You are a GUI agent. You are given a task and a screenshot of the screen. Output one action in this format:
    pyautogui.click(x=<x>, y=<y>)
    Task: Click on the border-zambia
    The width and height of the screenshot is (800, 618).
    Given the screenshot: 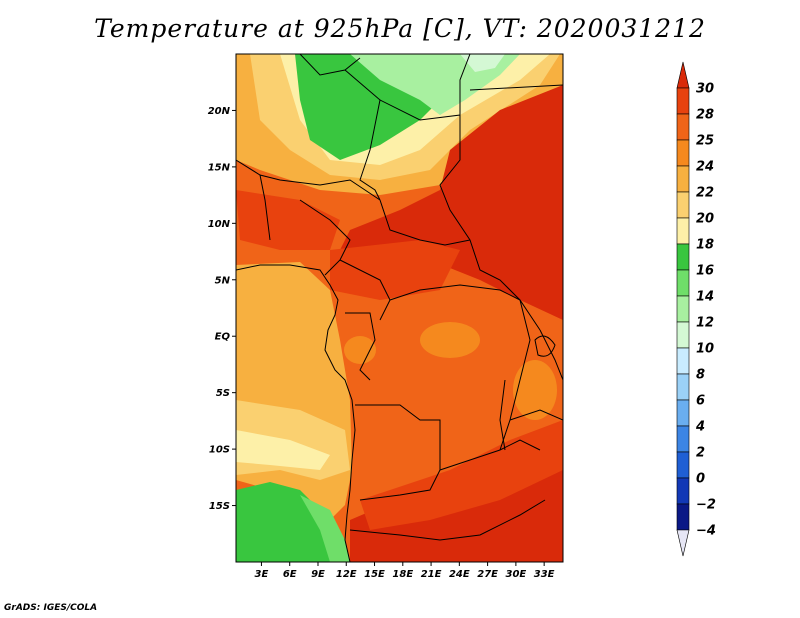 What is the action you would take?
    pyautogui.click(x=490, y=455)
    